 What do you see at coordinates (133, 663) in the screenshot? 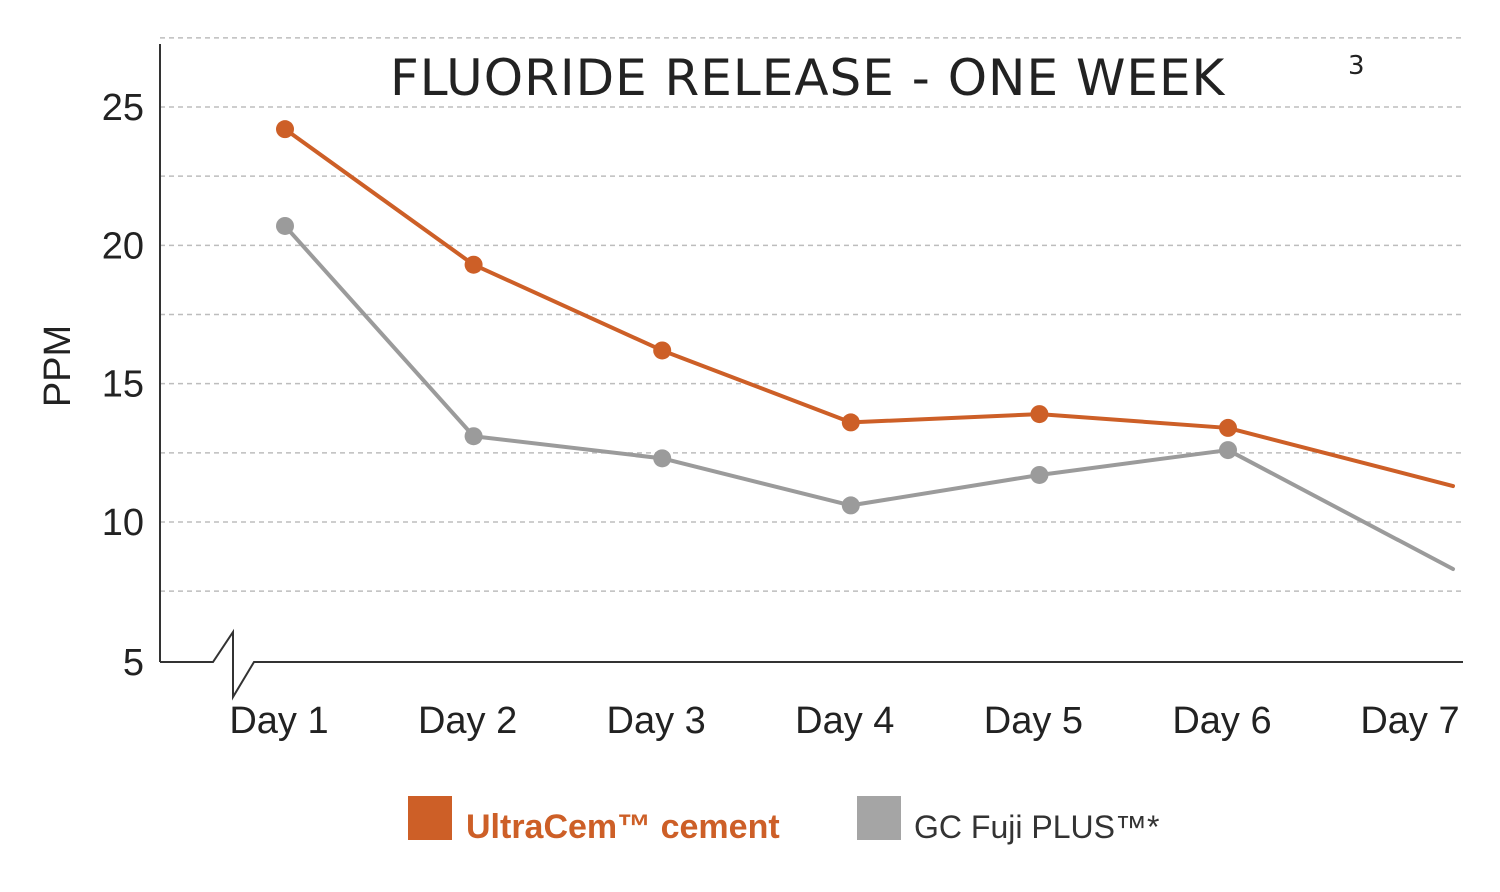
I see `y-tick-label: 5` at bounding box center [133, 663].